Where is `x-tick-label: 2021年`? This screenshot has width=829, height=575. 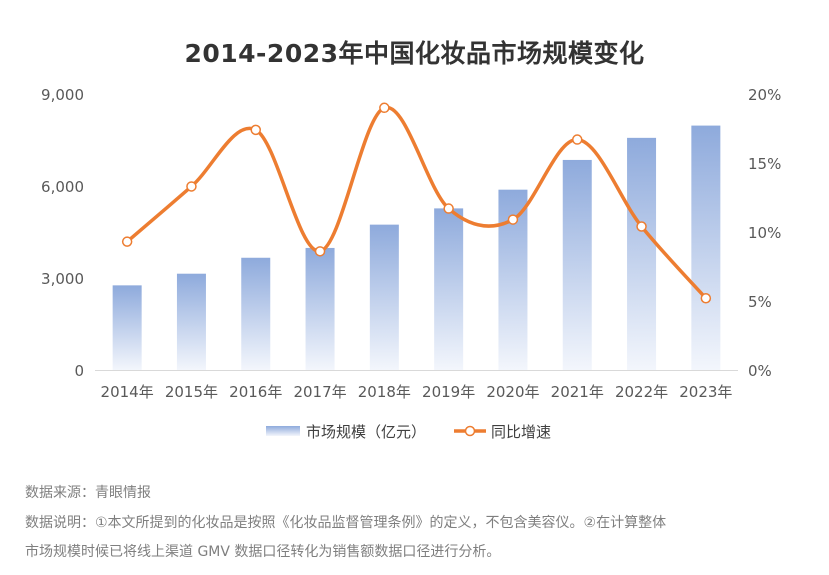
x-tick-label: 2021年 is located at coordinates (577, 392).